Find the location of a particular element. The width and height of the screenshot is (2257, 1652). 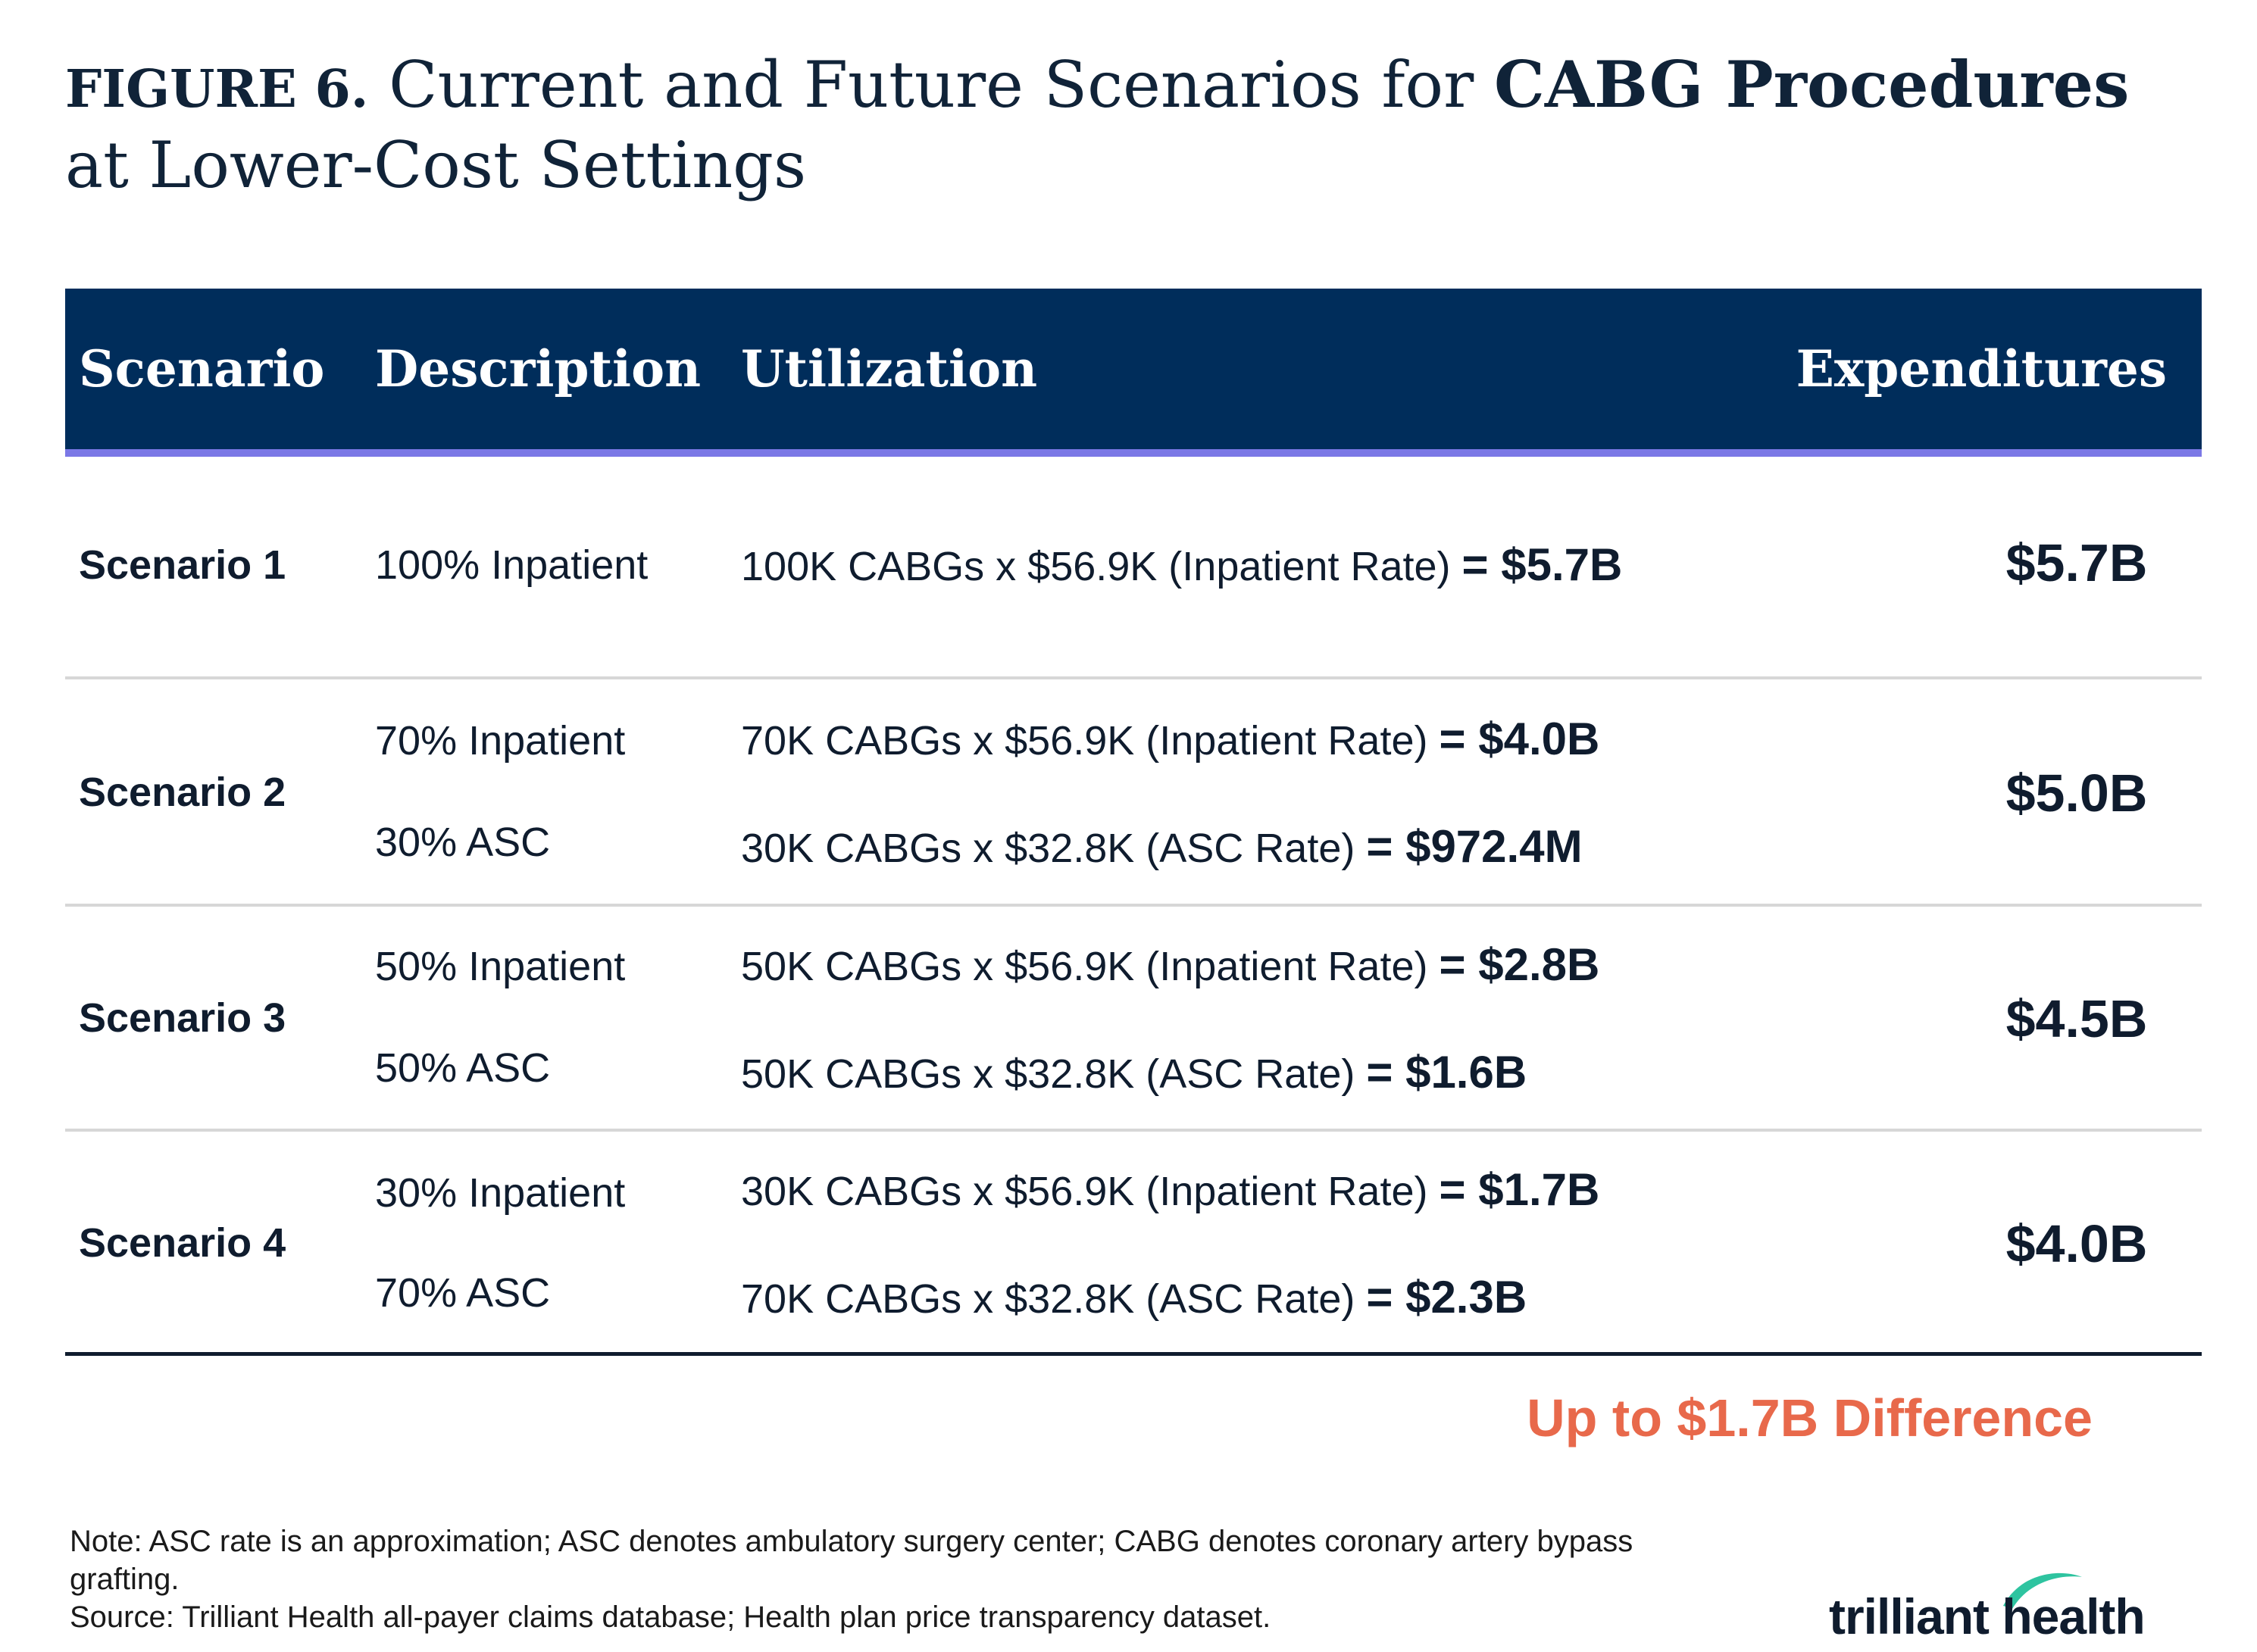

trilliant-health-logo: trilliant health is located at coordinates (2010, 1608).